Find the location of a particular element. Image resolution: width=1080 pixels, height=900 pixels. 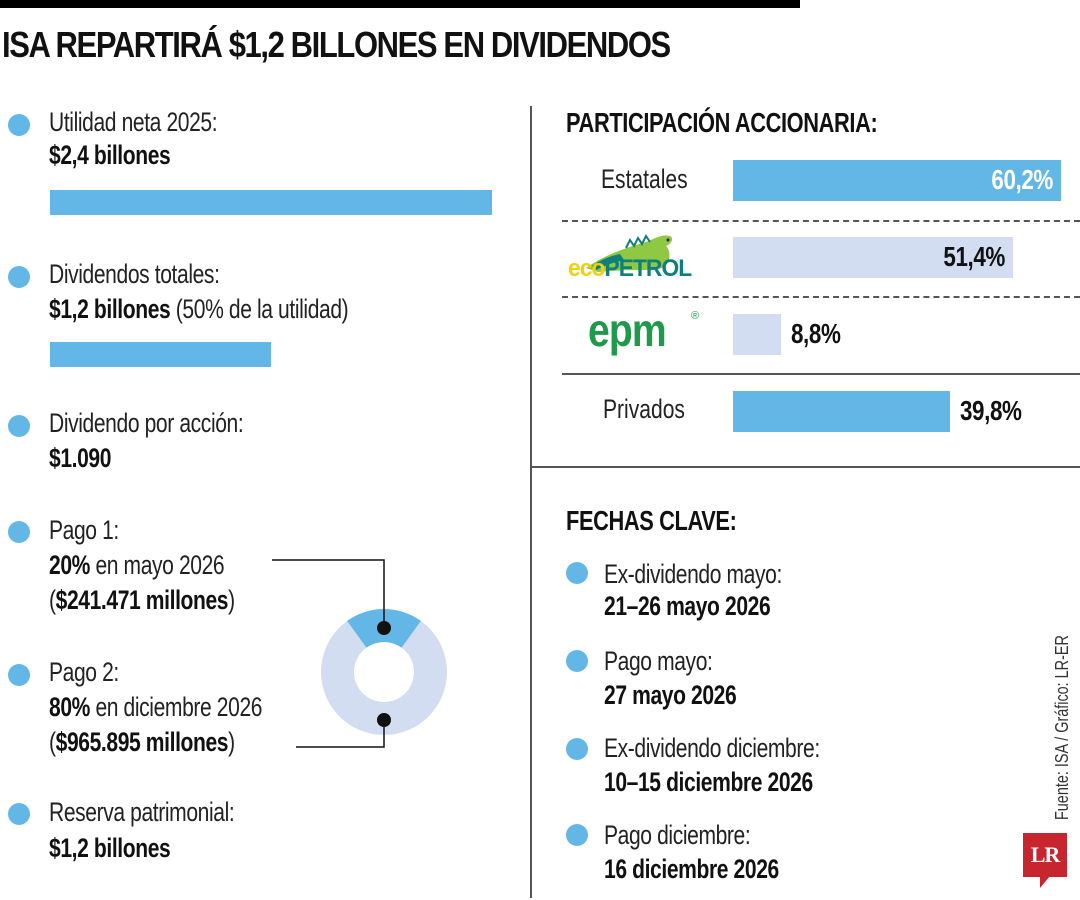

key-dates-title: FECHAS CLAVE: is located at coordinates (651, 520).